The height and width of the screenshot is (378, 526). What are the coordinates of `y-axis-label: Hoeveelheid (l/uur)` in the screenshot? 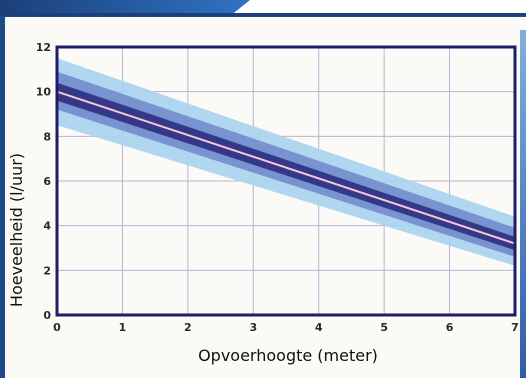 It's located at (16, 230).